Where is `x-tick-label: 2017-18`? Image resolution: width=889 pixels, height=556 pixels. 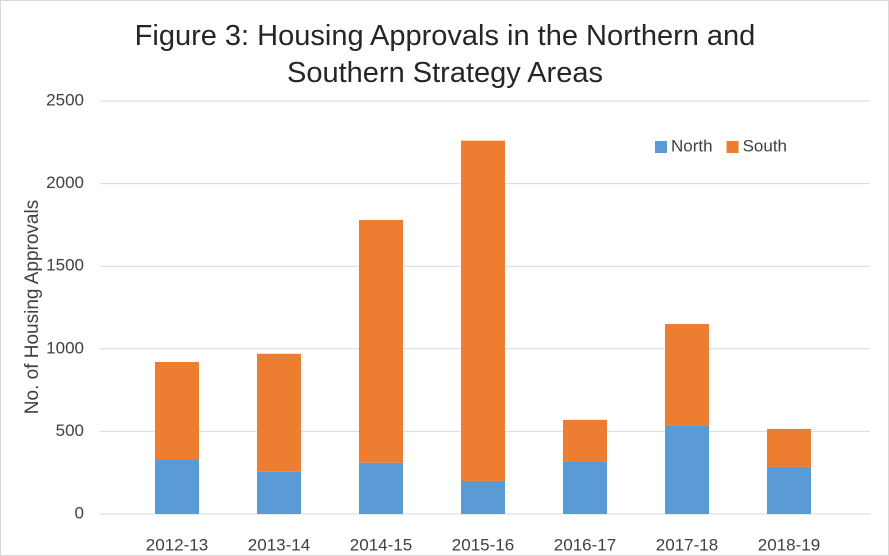
x-tick-label: 2017-18 is located at coordinates (687, 544).